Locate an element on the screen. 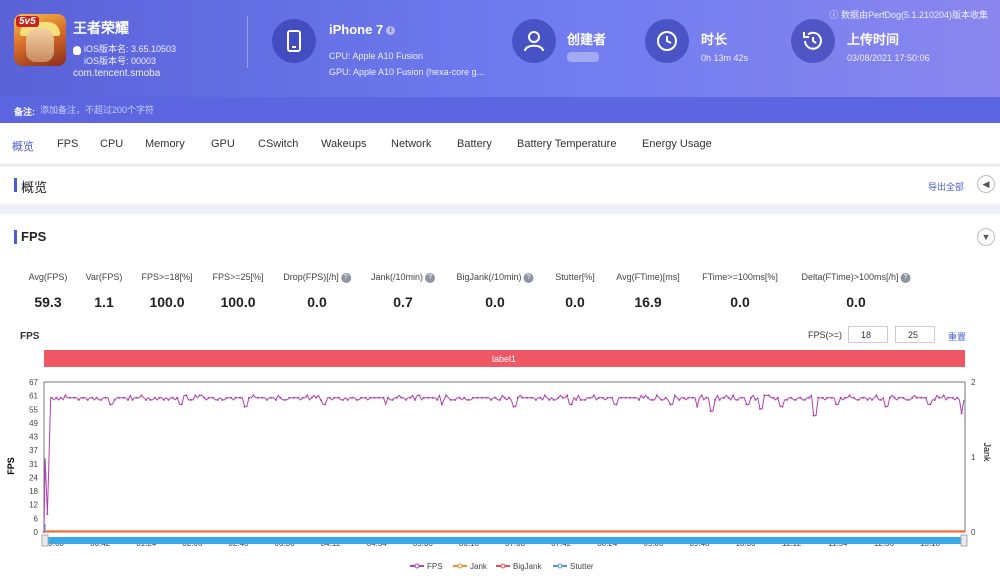  stat-value: 16.9 is located at coordinates (648, 302).